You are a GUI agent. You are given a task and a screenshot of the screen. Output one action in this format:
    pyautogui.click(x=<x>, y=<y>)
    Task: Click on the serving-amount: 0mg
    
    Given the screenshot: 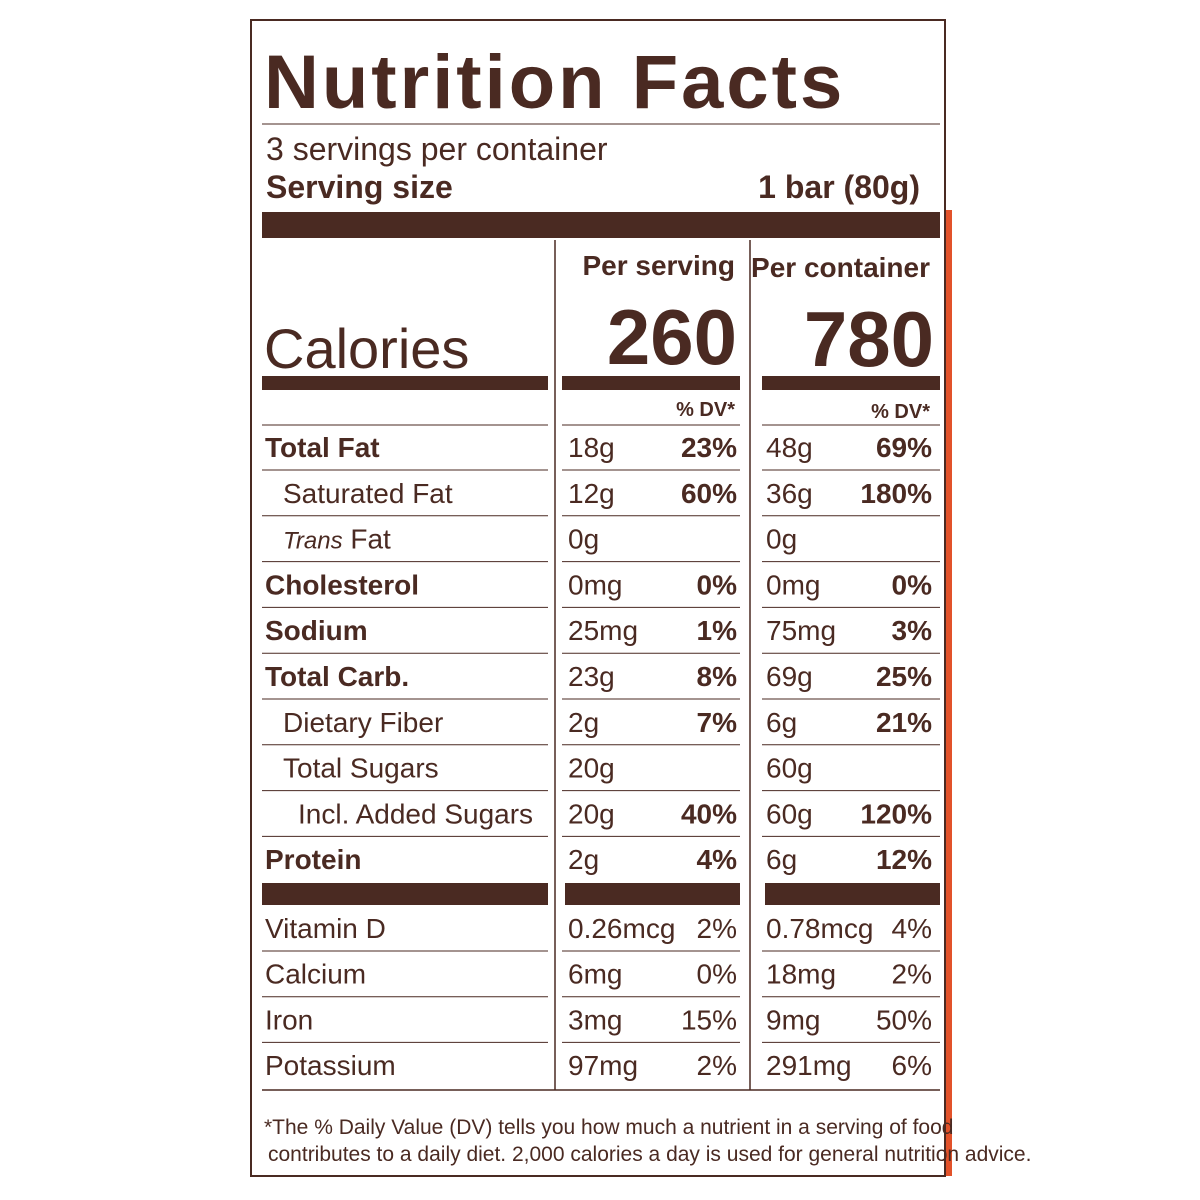 What is the action you would take?
    pyautogui.click(x=595, y=584)
    